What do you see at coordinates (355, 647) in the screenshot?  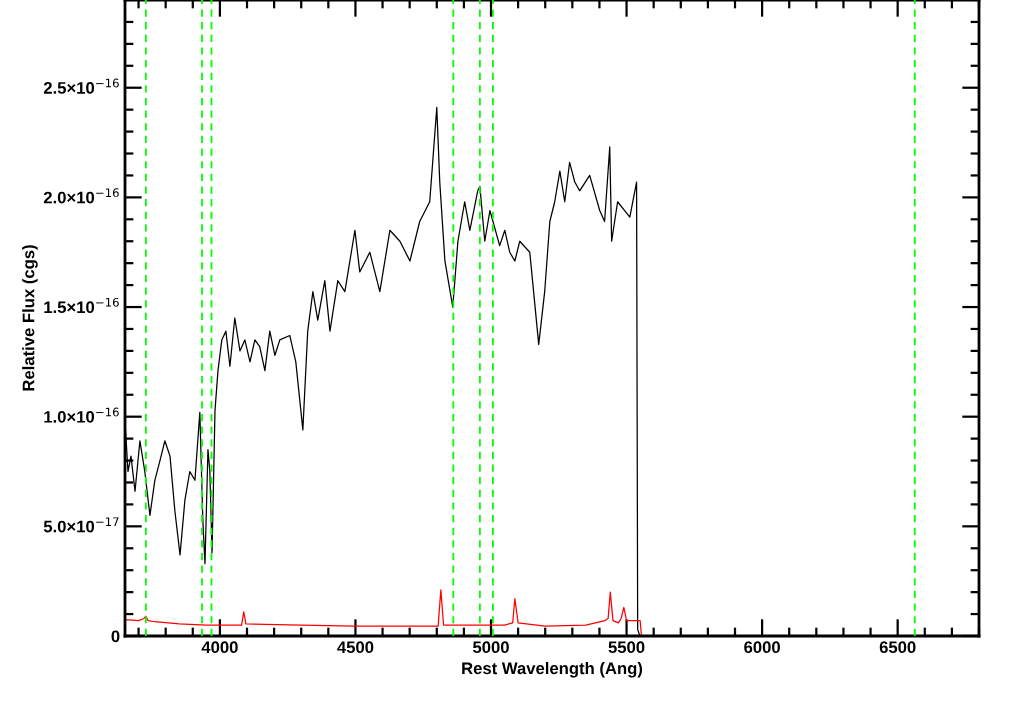 I see `x-tick-label: 4500` at bounding box center [355, 647].